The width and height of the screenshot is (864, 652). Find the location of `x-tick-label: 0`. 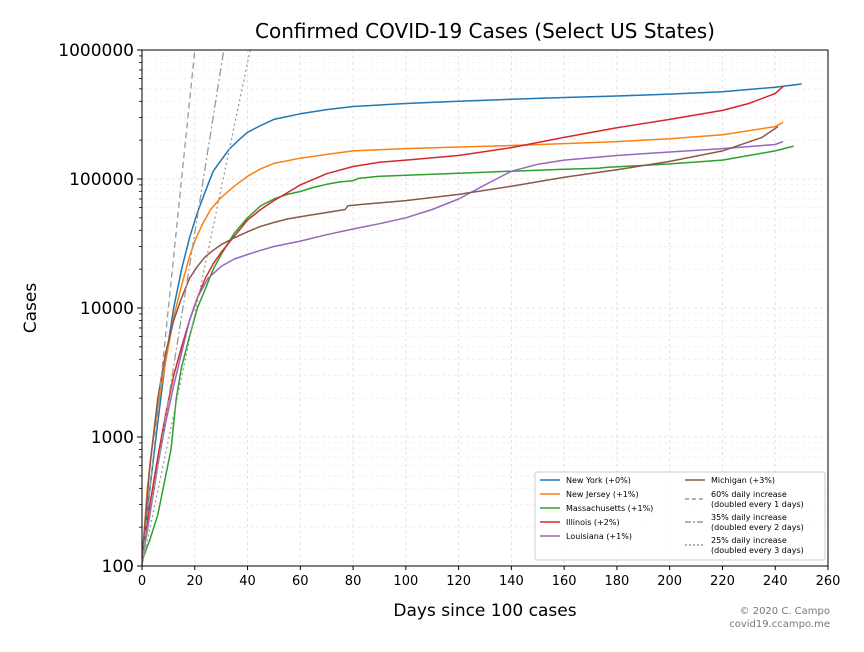

x-tick-label: 0 is located at coordinates (142, 581).